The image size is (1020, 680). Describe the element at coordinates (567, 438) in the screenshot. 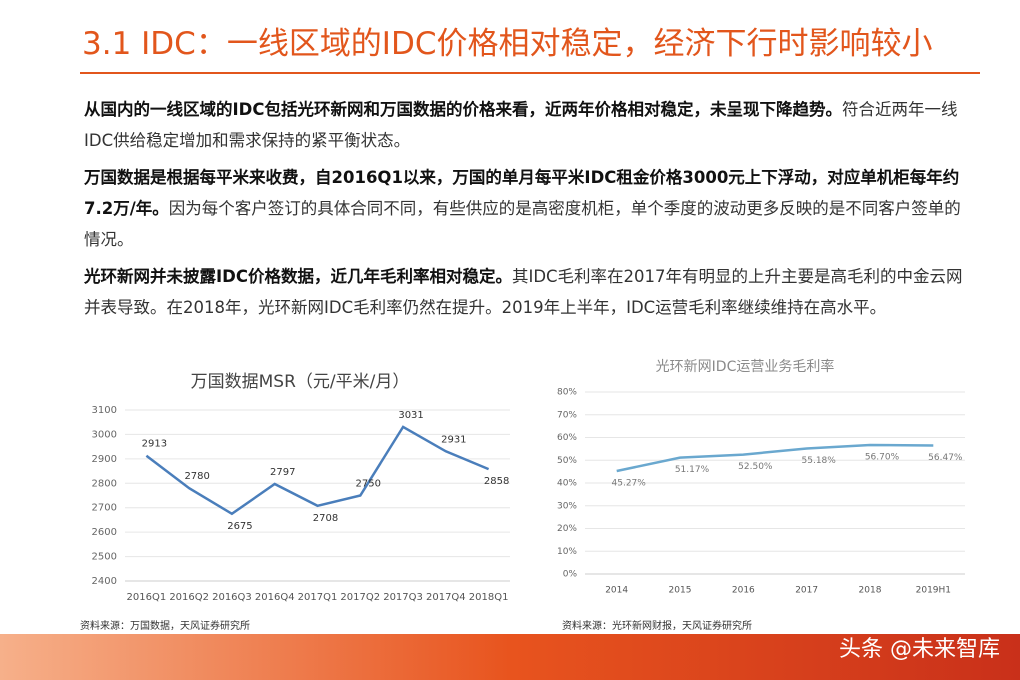

I see `y-tick-label: 60%` at that location.